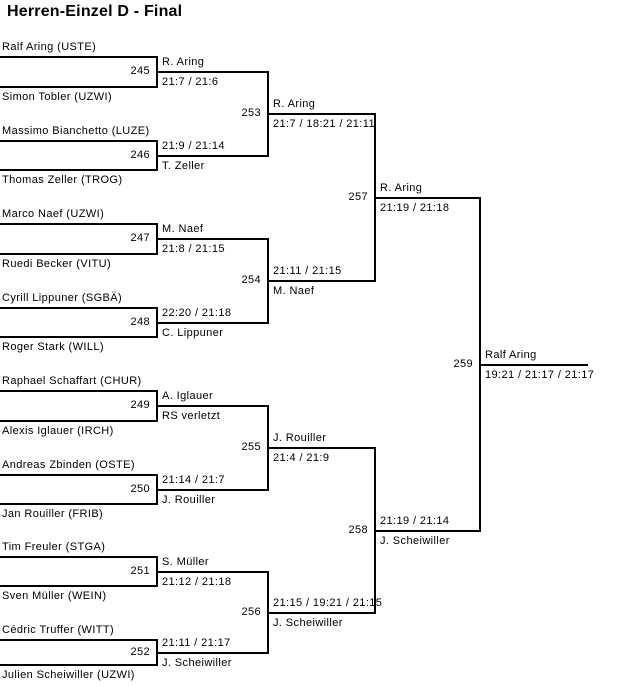 The height and width of the screenshot is (687, 638). I want to click on score-label: 21:9 / 21:14, so click(193, 146).